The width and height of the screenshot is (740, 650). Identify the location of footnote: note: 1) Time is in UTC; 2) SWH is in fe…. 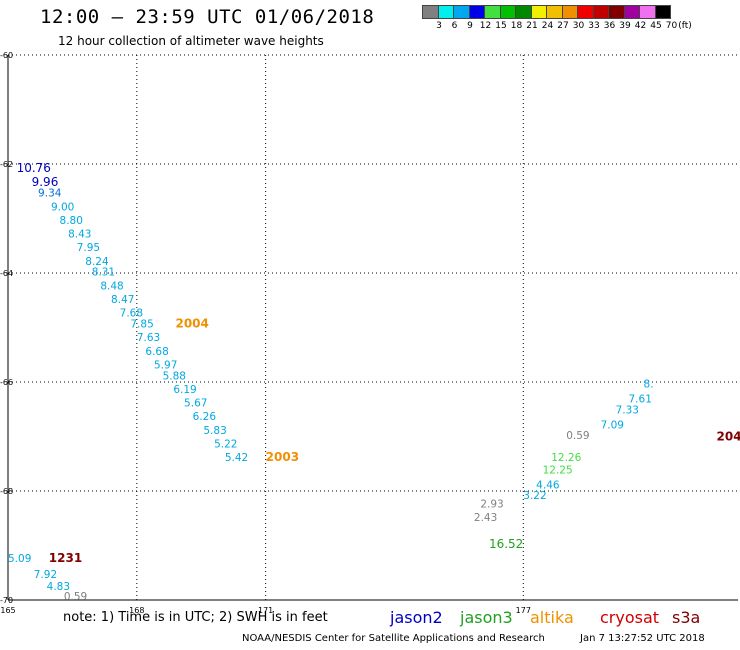
(195, 617).